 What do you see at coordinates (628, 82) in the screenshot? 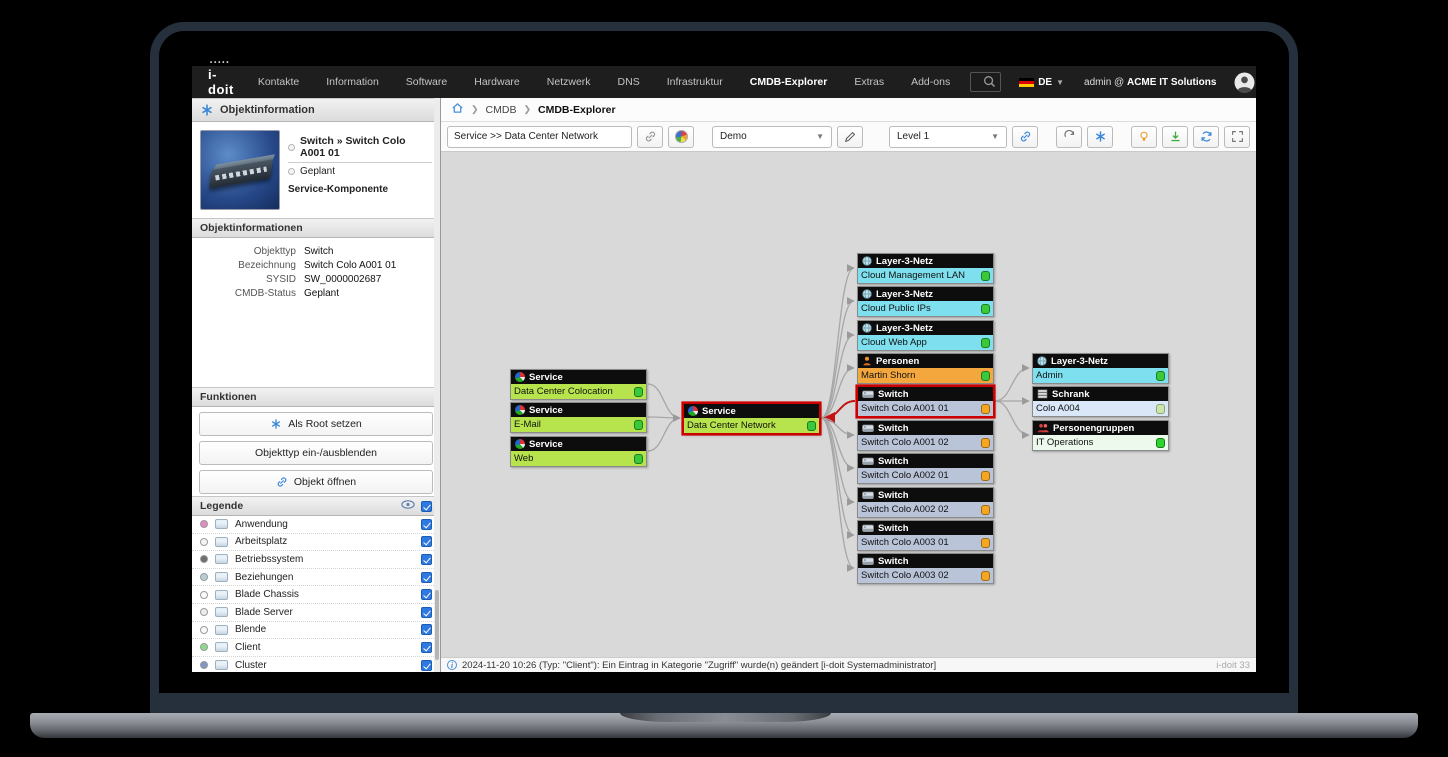
I see `nav-item-dns: DNS` at bounding box center [628, 82].